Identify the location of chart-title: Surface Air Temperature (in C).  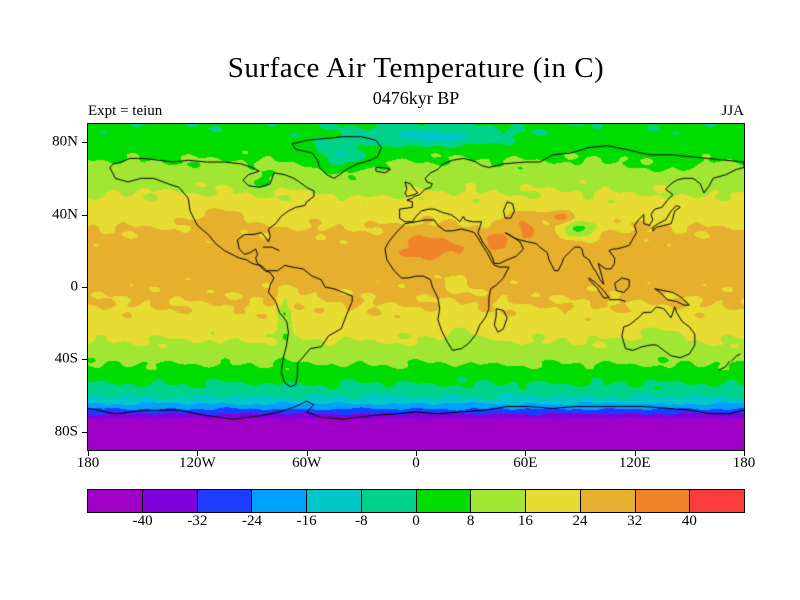
(416, 68).